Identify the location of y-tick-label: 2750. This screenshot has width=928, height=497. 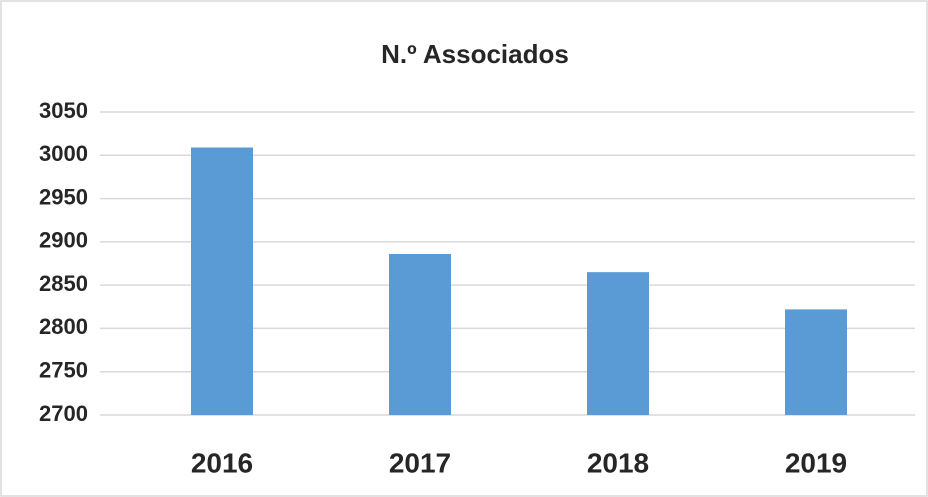
(63, 370).